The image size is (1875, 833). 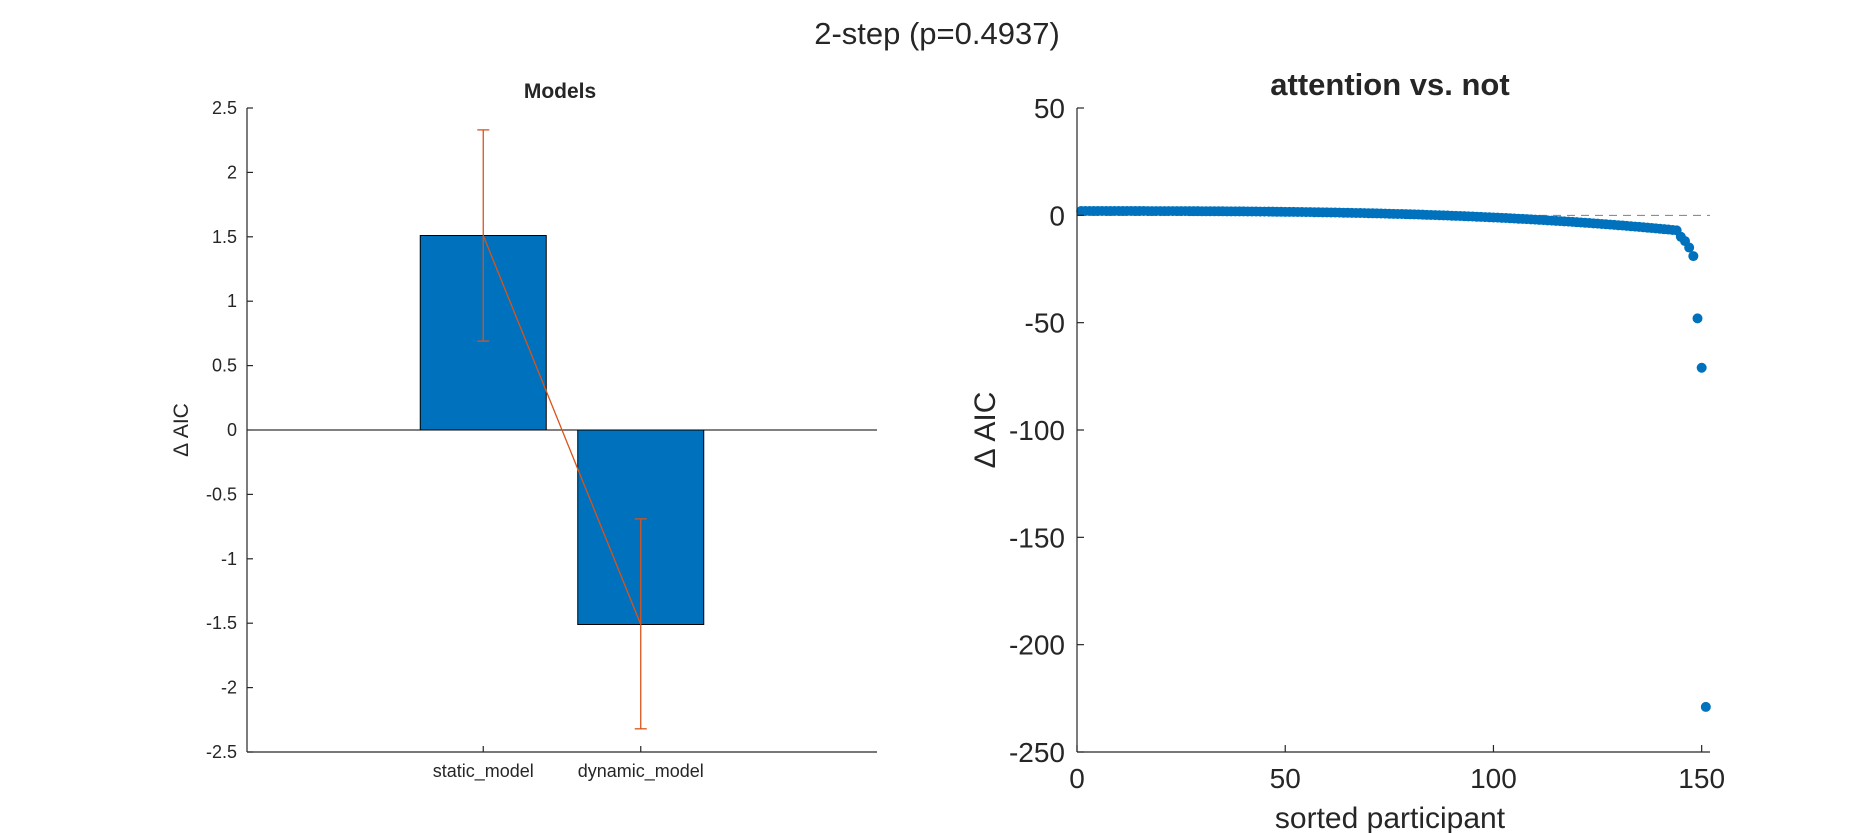 I want to click on scatter-chart-x-tick-label: 0, so click(x=1077, y=778).